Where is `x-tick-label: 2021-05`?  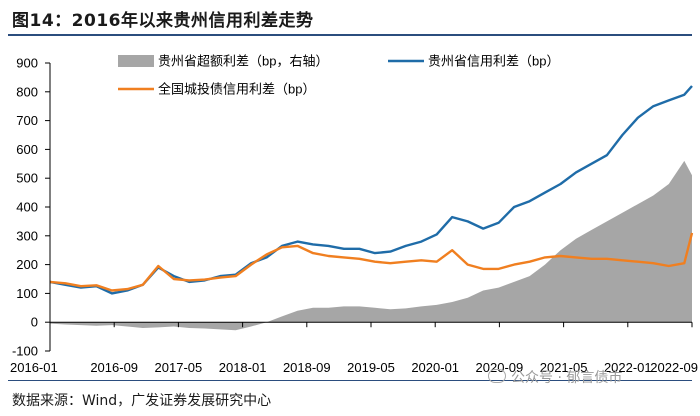
x-tick-label: 2021-05 is located at coordinates (564, 367).